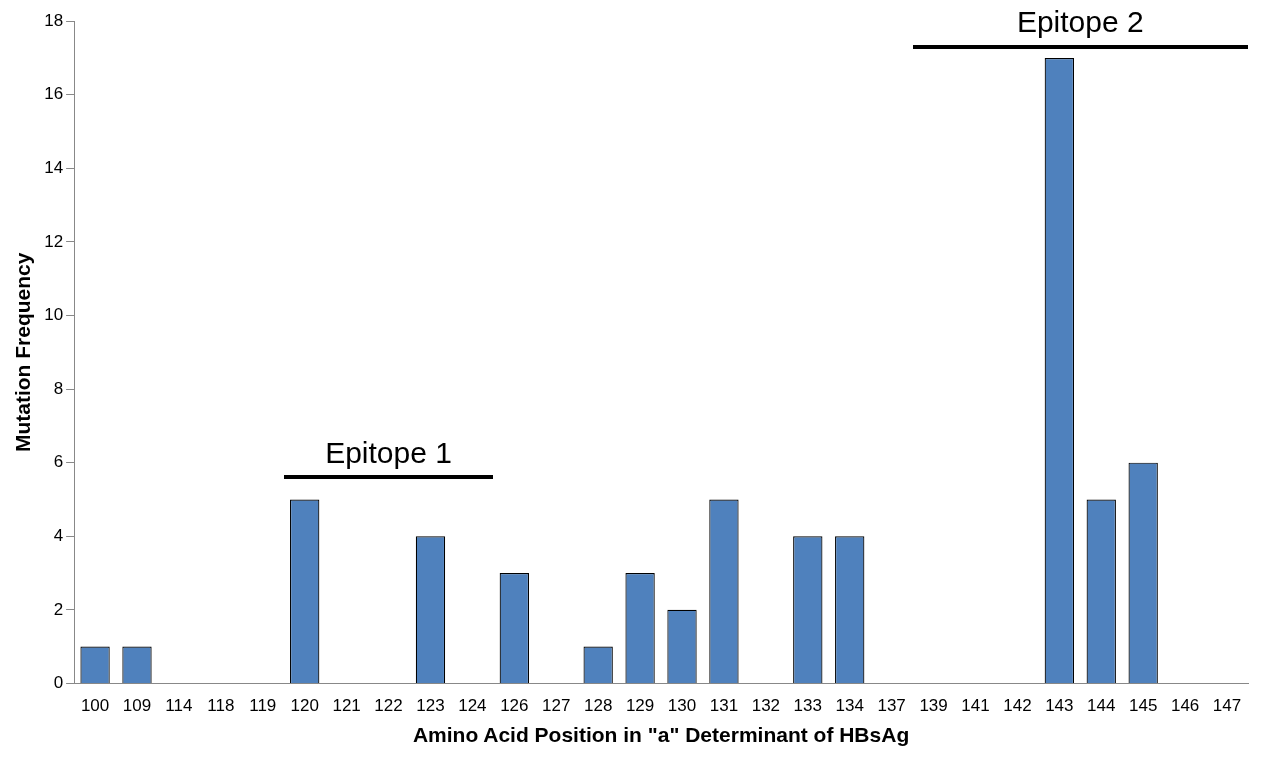 This screenshot has height=761, width=1266. What do you see at coordinates (598, 706) in the screenshot?
I see `x-tick-label: 128` at bounding box center [598, 706].